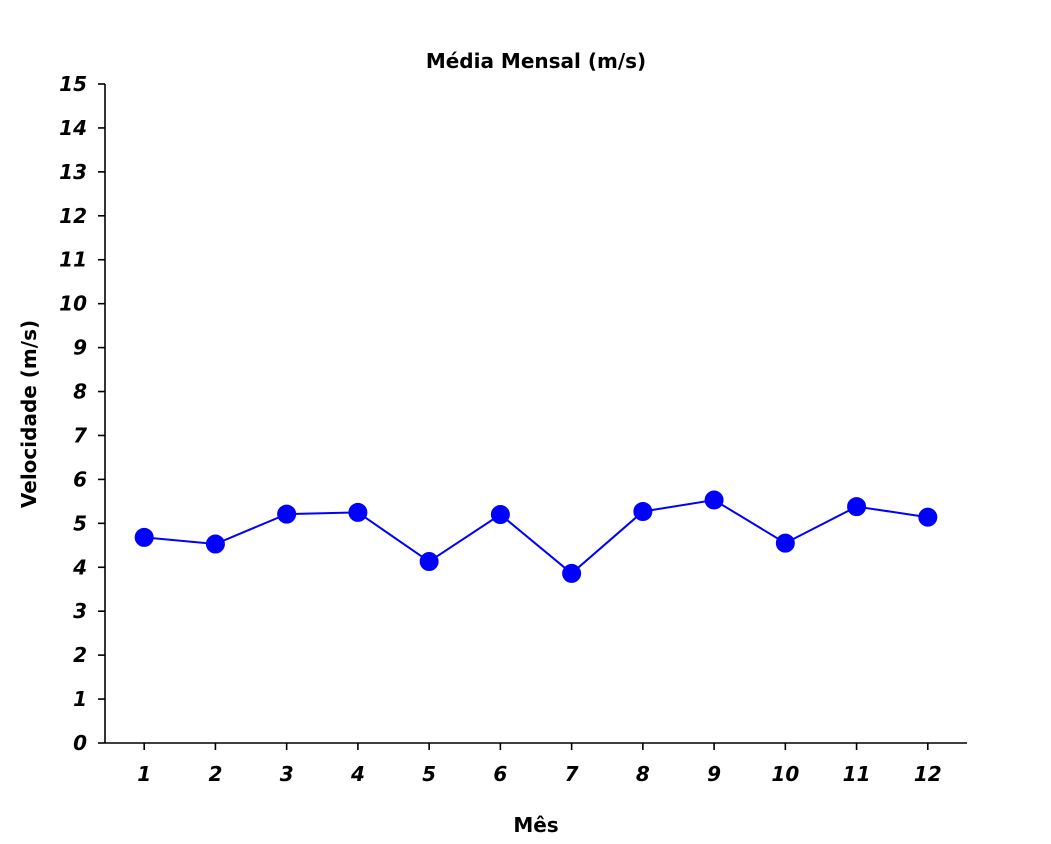 Image resolution: width=1051 pixels, height=844 pixels. I want to click on x-tick-label: 11, so click(857, 774).